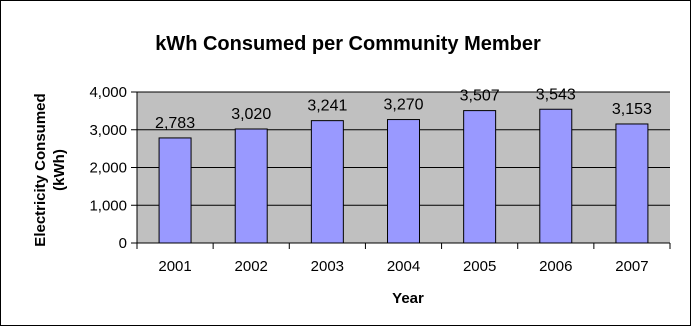  What do you see at coordinates (479, 266) in the screenshot?
I see `x-tick-label: 2005` at bounding box center [479, 266].